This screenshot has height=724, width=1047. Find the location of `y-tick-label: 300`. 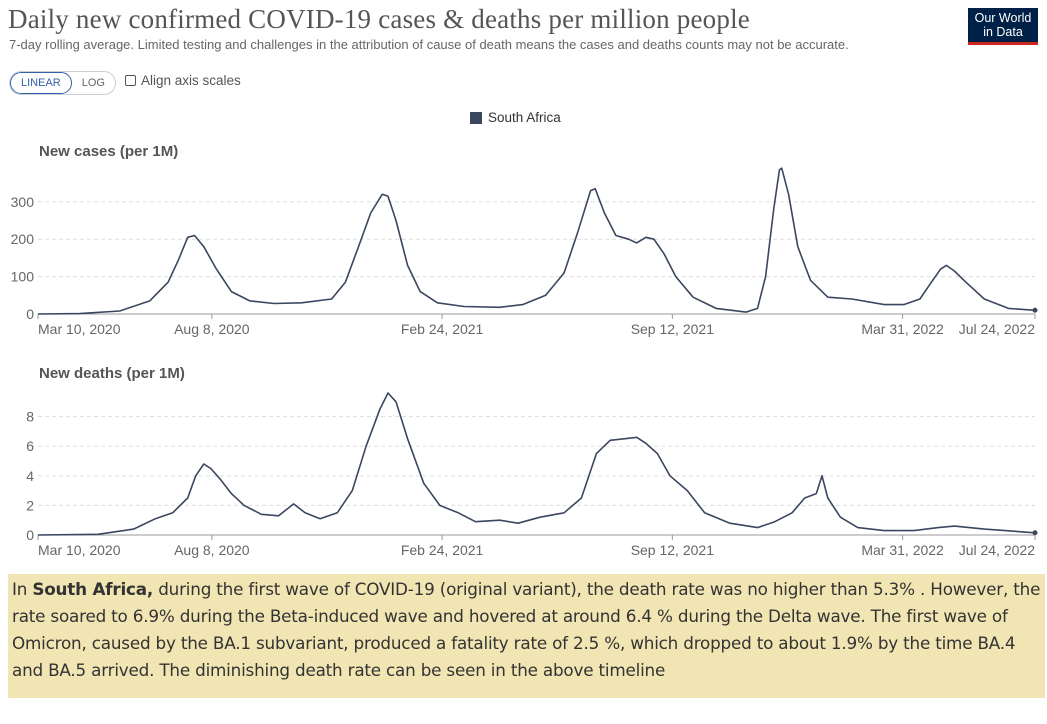

y-tick-label: 300 is located at coordinates (23, 202).